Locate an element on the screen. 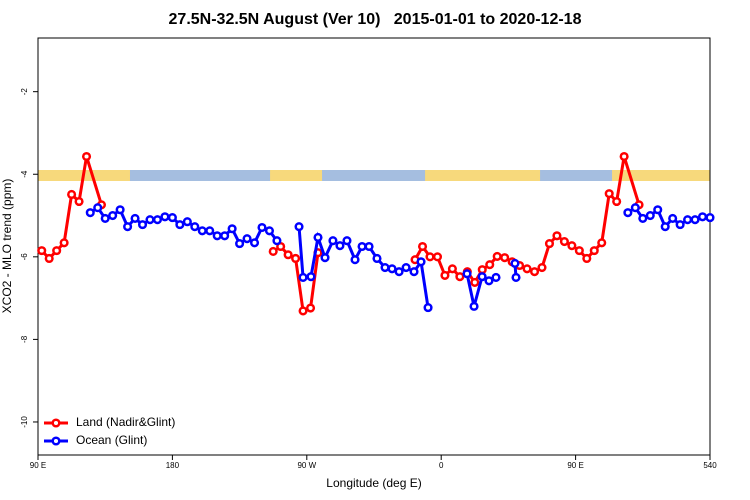 The width and height of the screenshot is (750, 500). y-tick-label: -4 is located at coordinates (24, 174).